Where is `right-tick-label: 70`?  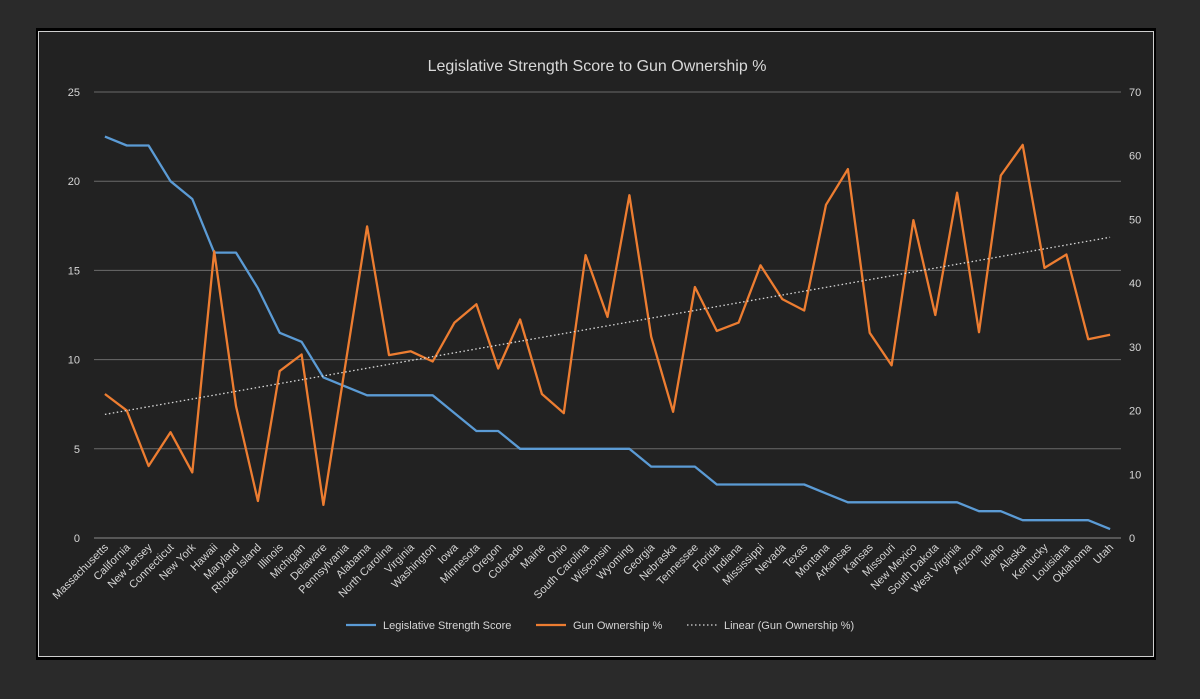 right-tick-label: 70 is located at coordinates (1135, 93).